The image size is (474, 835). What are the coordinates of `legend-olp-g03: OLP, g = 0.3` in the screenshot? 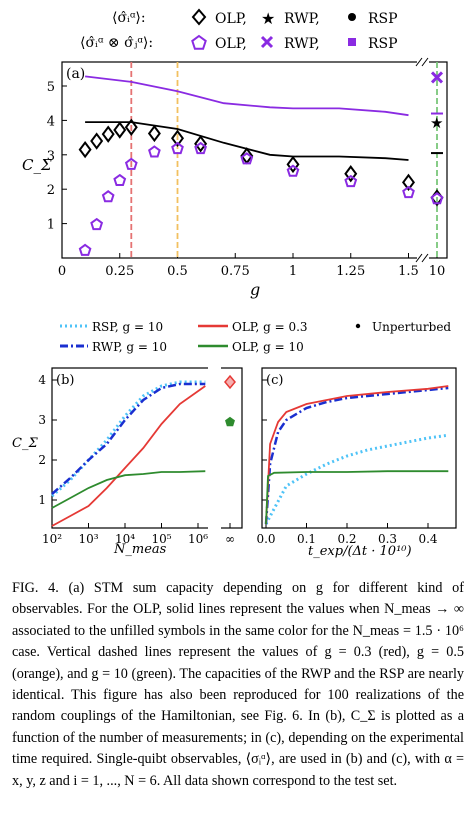 It's located at (270, 327).